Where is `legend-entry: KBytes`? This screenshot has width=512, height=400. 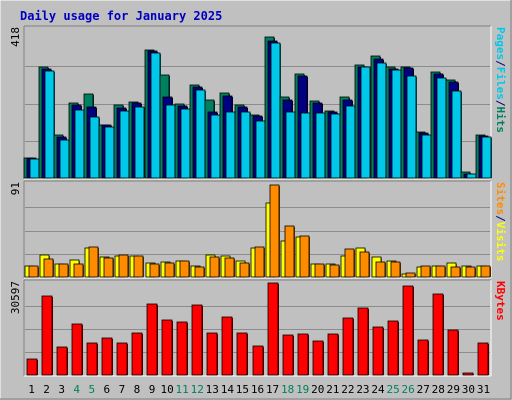 legend-entry: KBytes is located at coordinates (500, 301).